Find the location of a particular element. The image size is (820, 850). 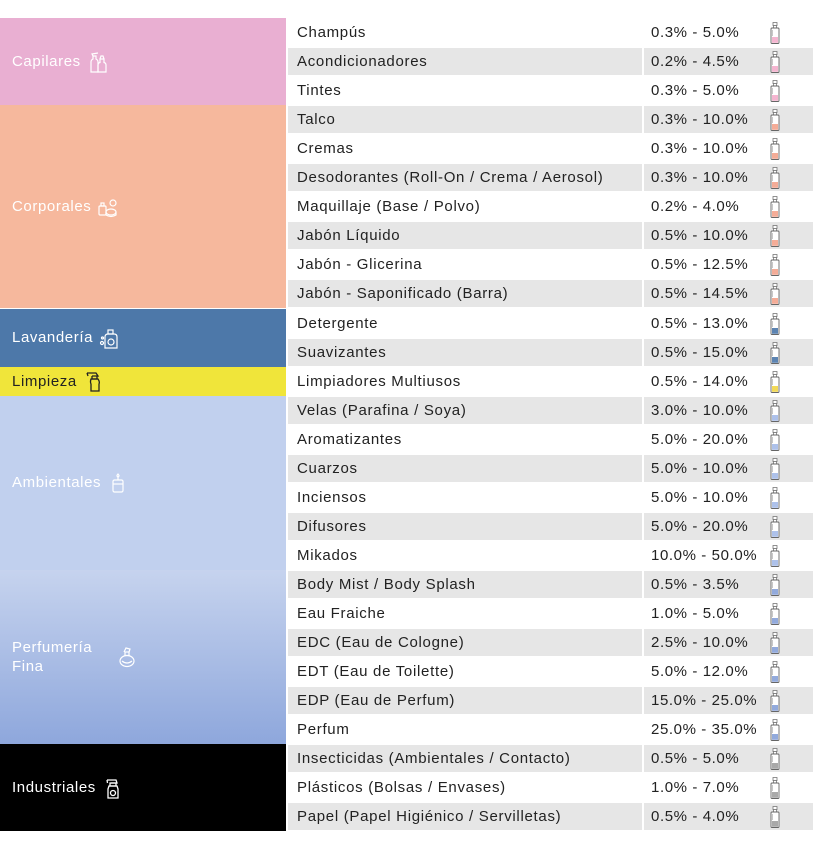

table-row: Talco 0.3% - 10.0% is located at coordinates (549, 119).